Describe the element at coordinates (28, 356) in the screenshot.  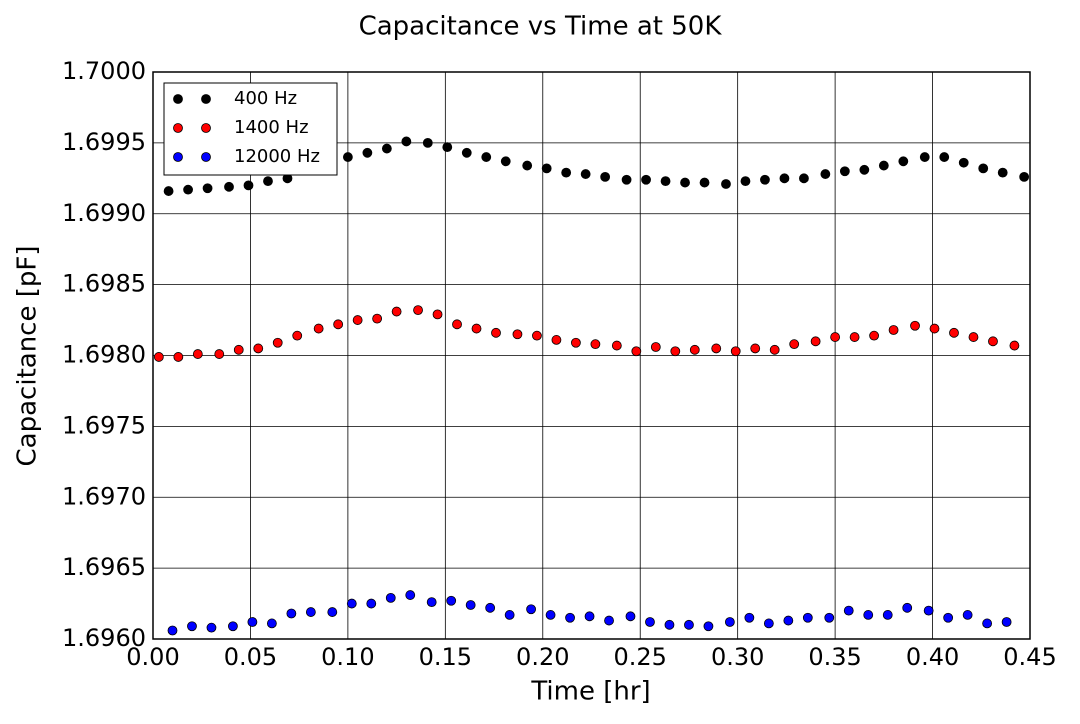
I see `y-axis-label: Capacitance [pF]` at that location.